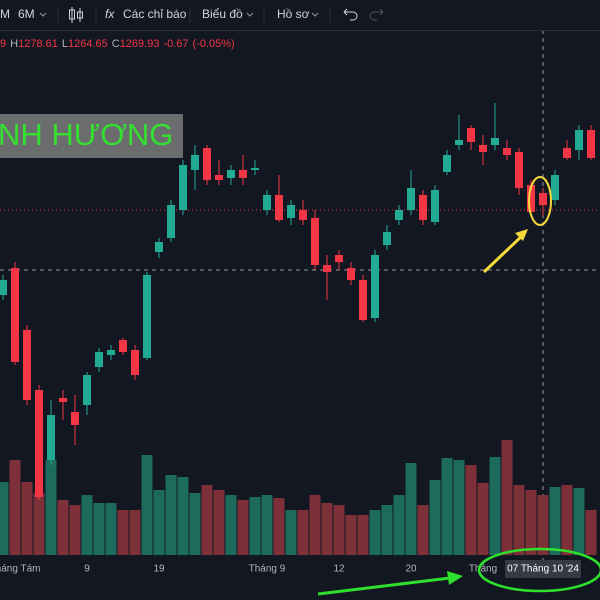 The height and width of the screenshot is (600, 600). What do you see at coordinates (315, 14) in the screenshot?
I see `caret` at bounding box center [315, 14].